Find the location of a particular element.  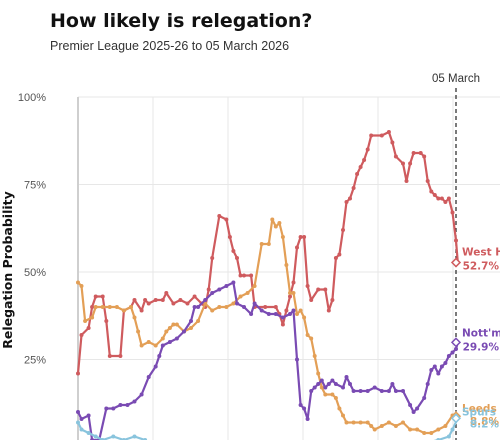

series-end-name: Leeds Un is located at coordinates (481, 409).